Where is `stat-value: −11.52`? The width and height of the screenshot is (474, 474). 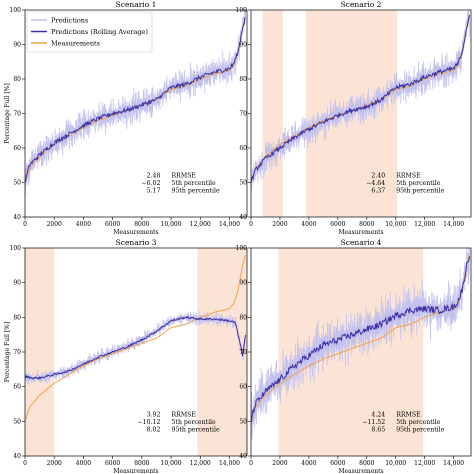 stat-value: −11.52 is located at coordinates (373, 422).